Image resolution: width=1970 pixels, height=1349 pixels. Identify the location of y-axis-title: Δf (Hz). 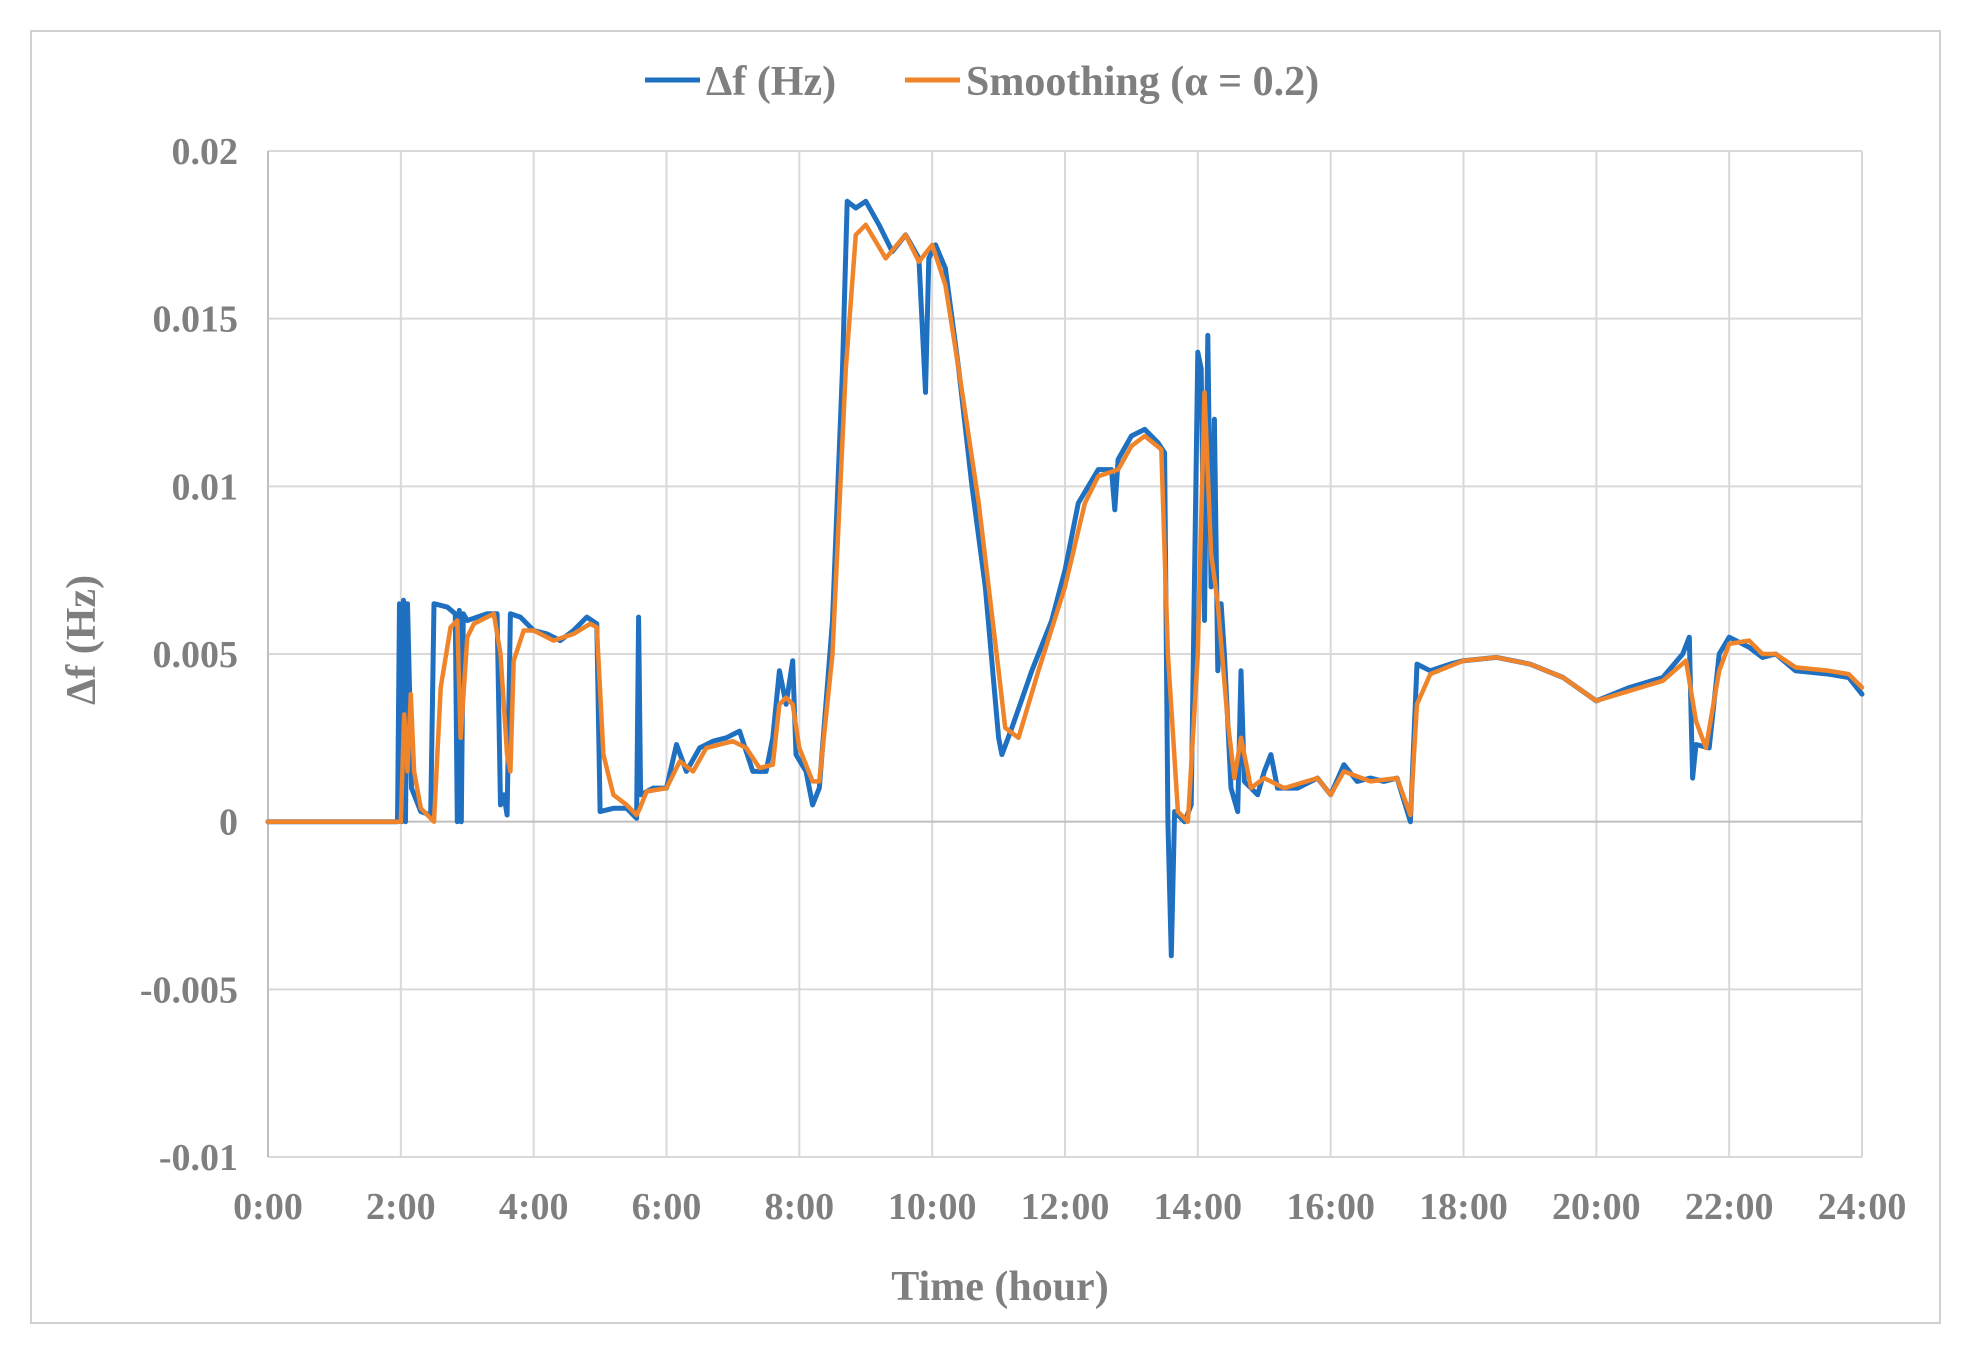
(82, 640).